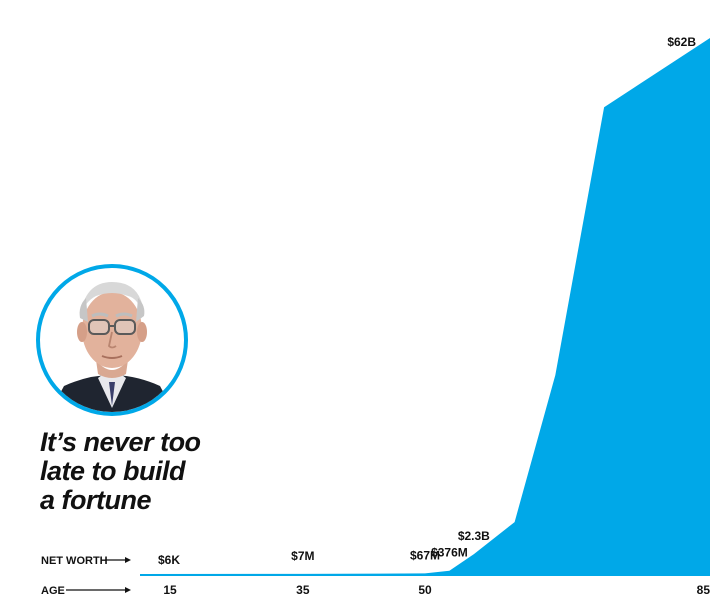 The height and width of the screenshot is (612, 720). Describe the element at coordinates (449, 553) in the screenshot. I see `value-label: $376M` at that location.